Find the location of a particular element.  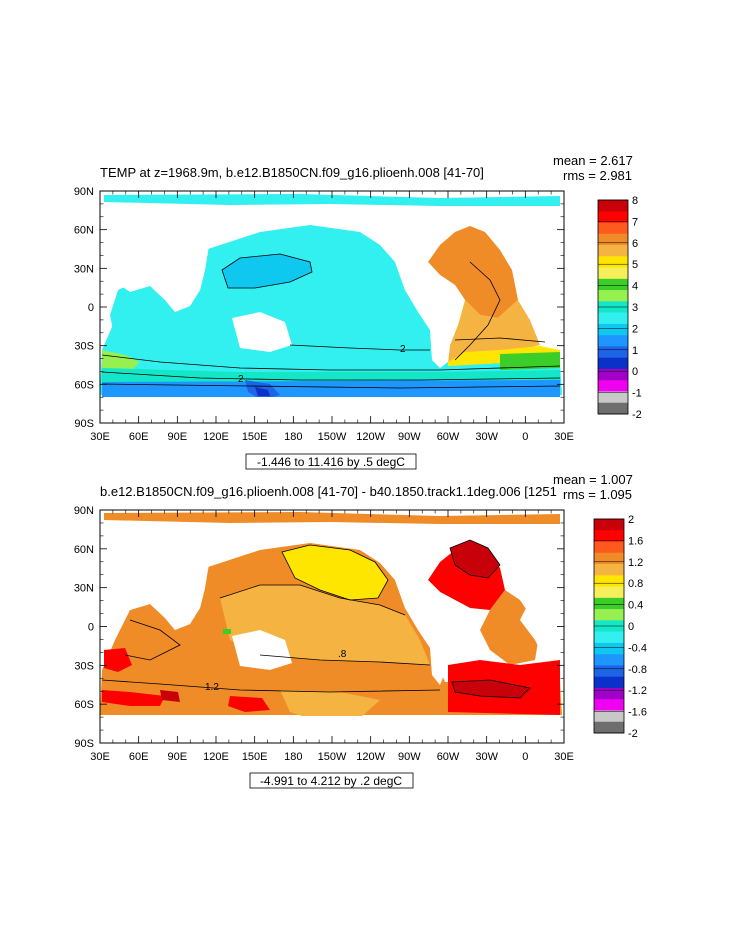

colorbar-label: 1.2 is located at coordinates (635, 563).